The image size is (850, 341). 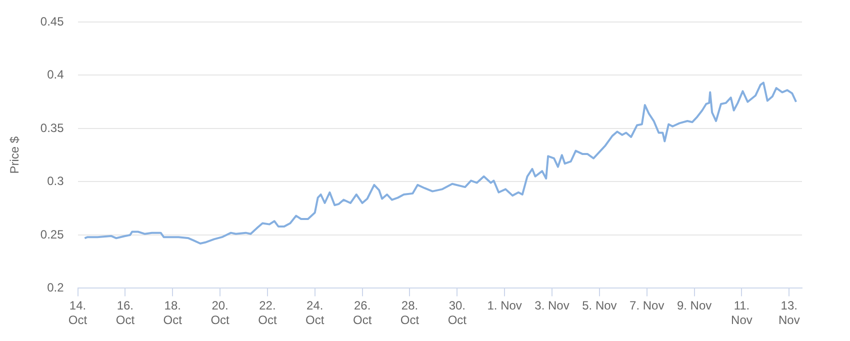 I want to click on x-tick-label: 16. Oct, so click(x=126, y=313).